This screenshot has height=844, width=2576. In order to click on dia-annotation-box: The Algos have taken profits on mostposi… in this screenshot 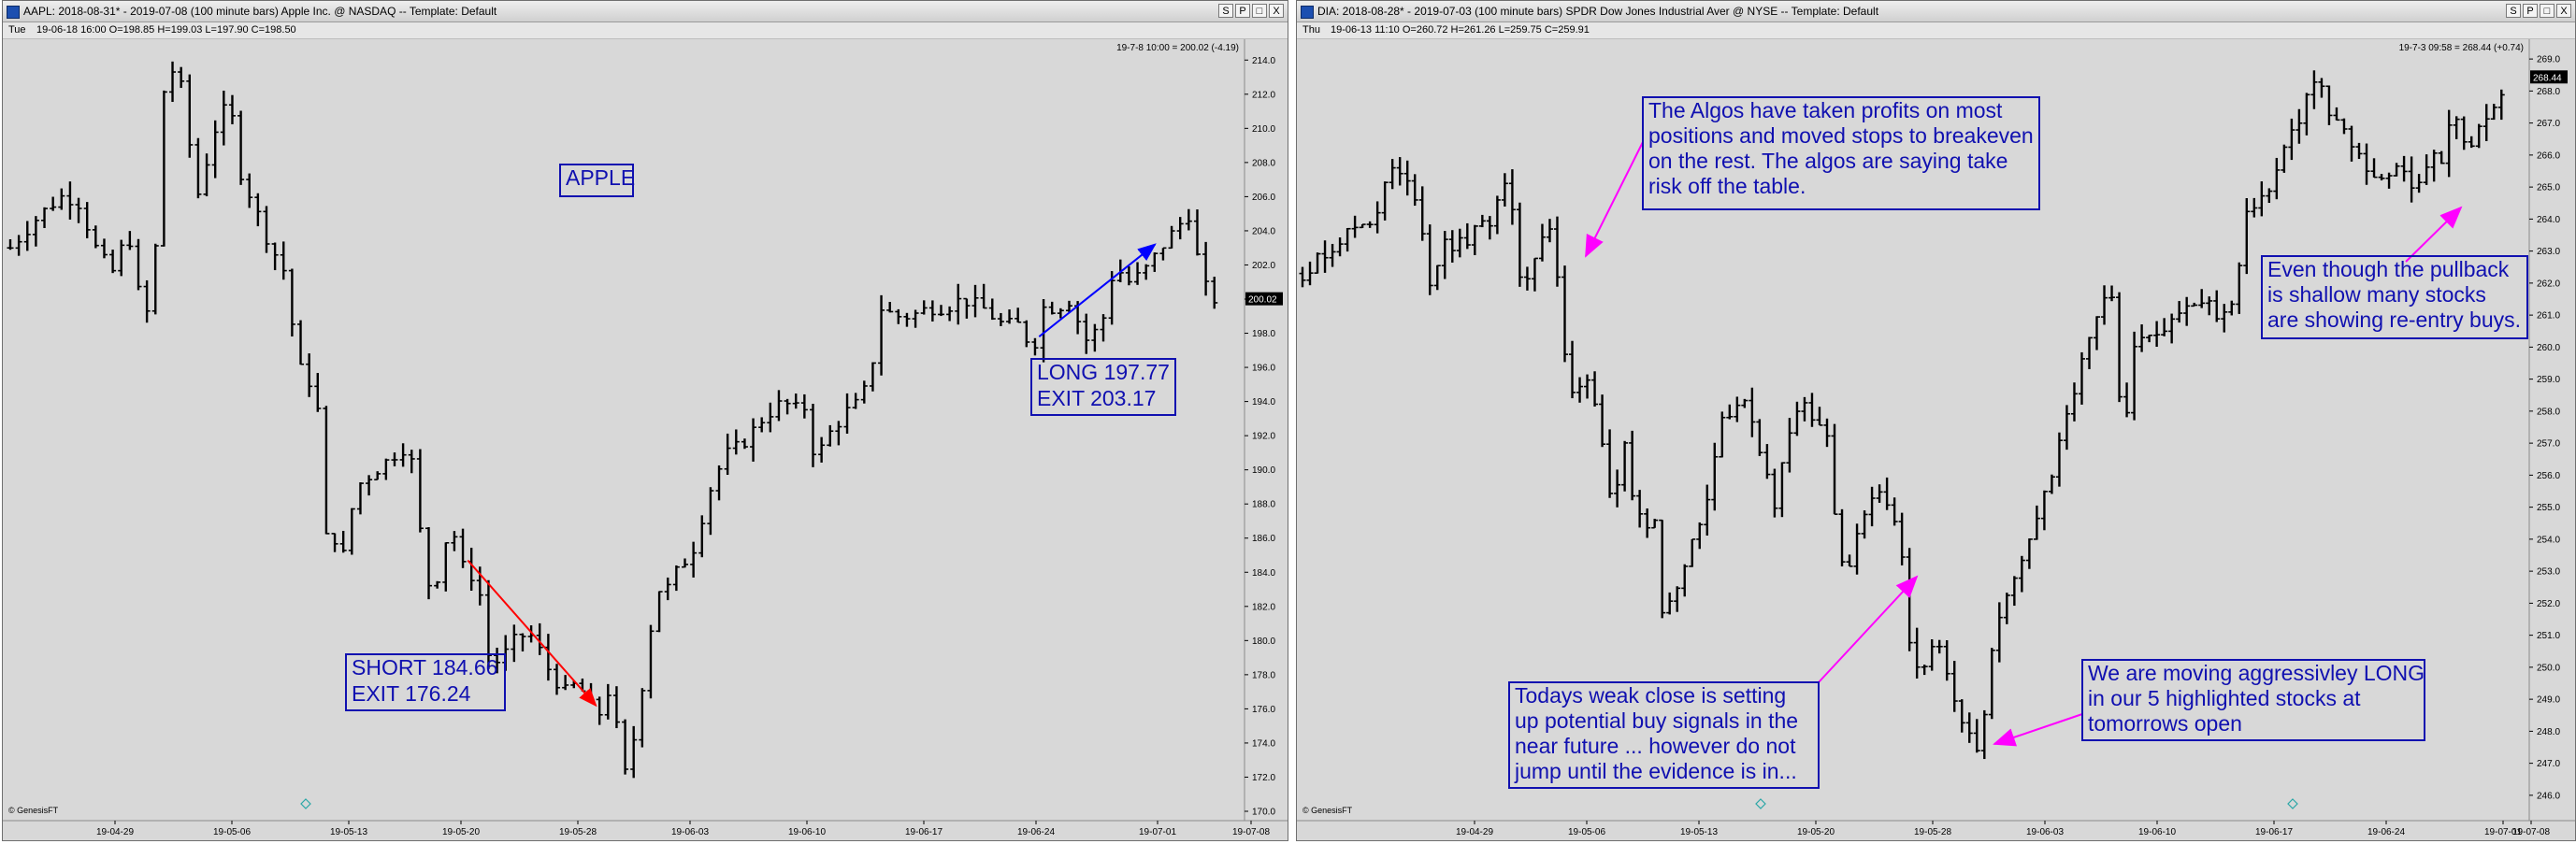, I will do `click(1841, 153)`.